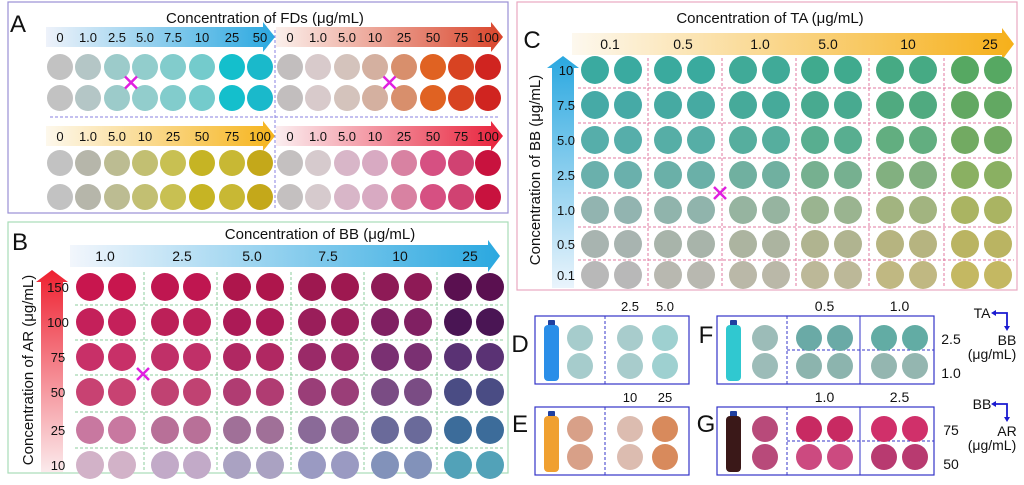 This screenshot has width=1024, height=485. Describe the element at coordinates (951, 464) in the screenshot. I see `row-concentration-label: 50` at that location.